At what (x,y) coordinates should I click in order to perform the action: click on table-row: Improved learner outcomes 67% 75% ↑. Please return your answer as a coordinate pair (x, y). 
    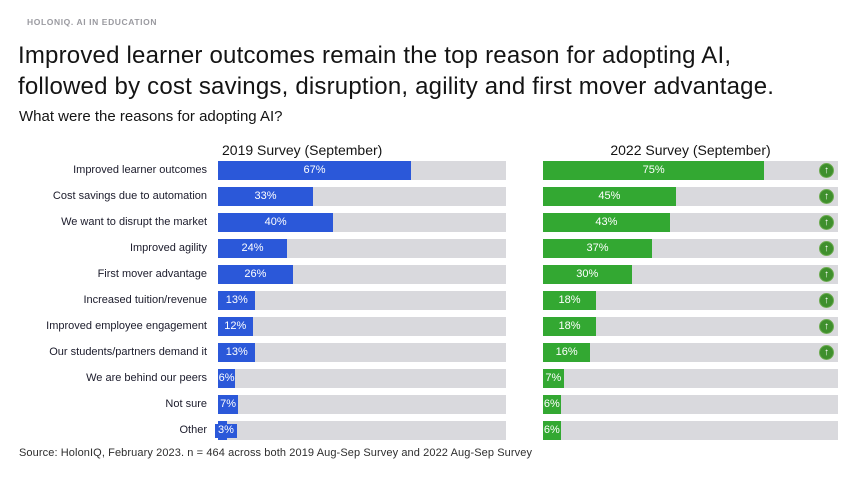
    Looking at the image, I should click on (425, 170).